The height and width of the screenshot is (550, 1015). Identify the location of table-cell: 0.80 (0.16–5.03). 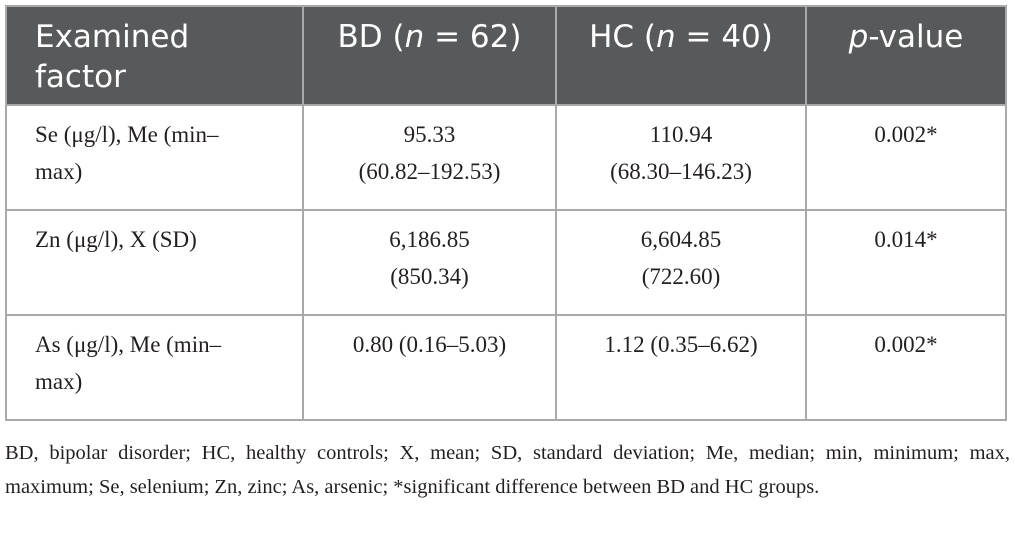
(429, 367).